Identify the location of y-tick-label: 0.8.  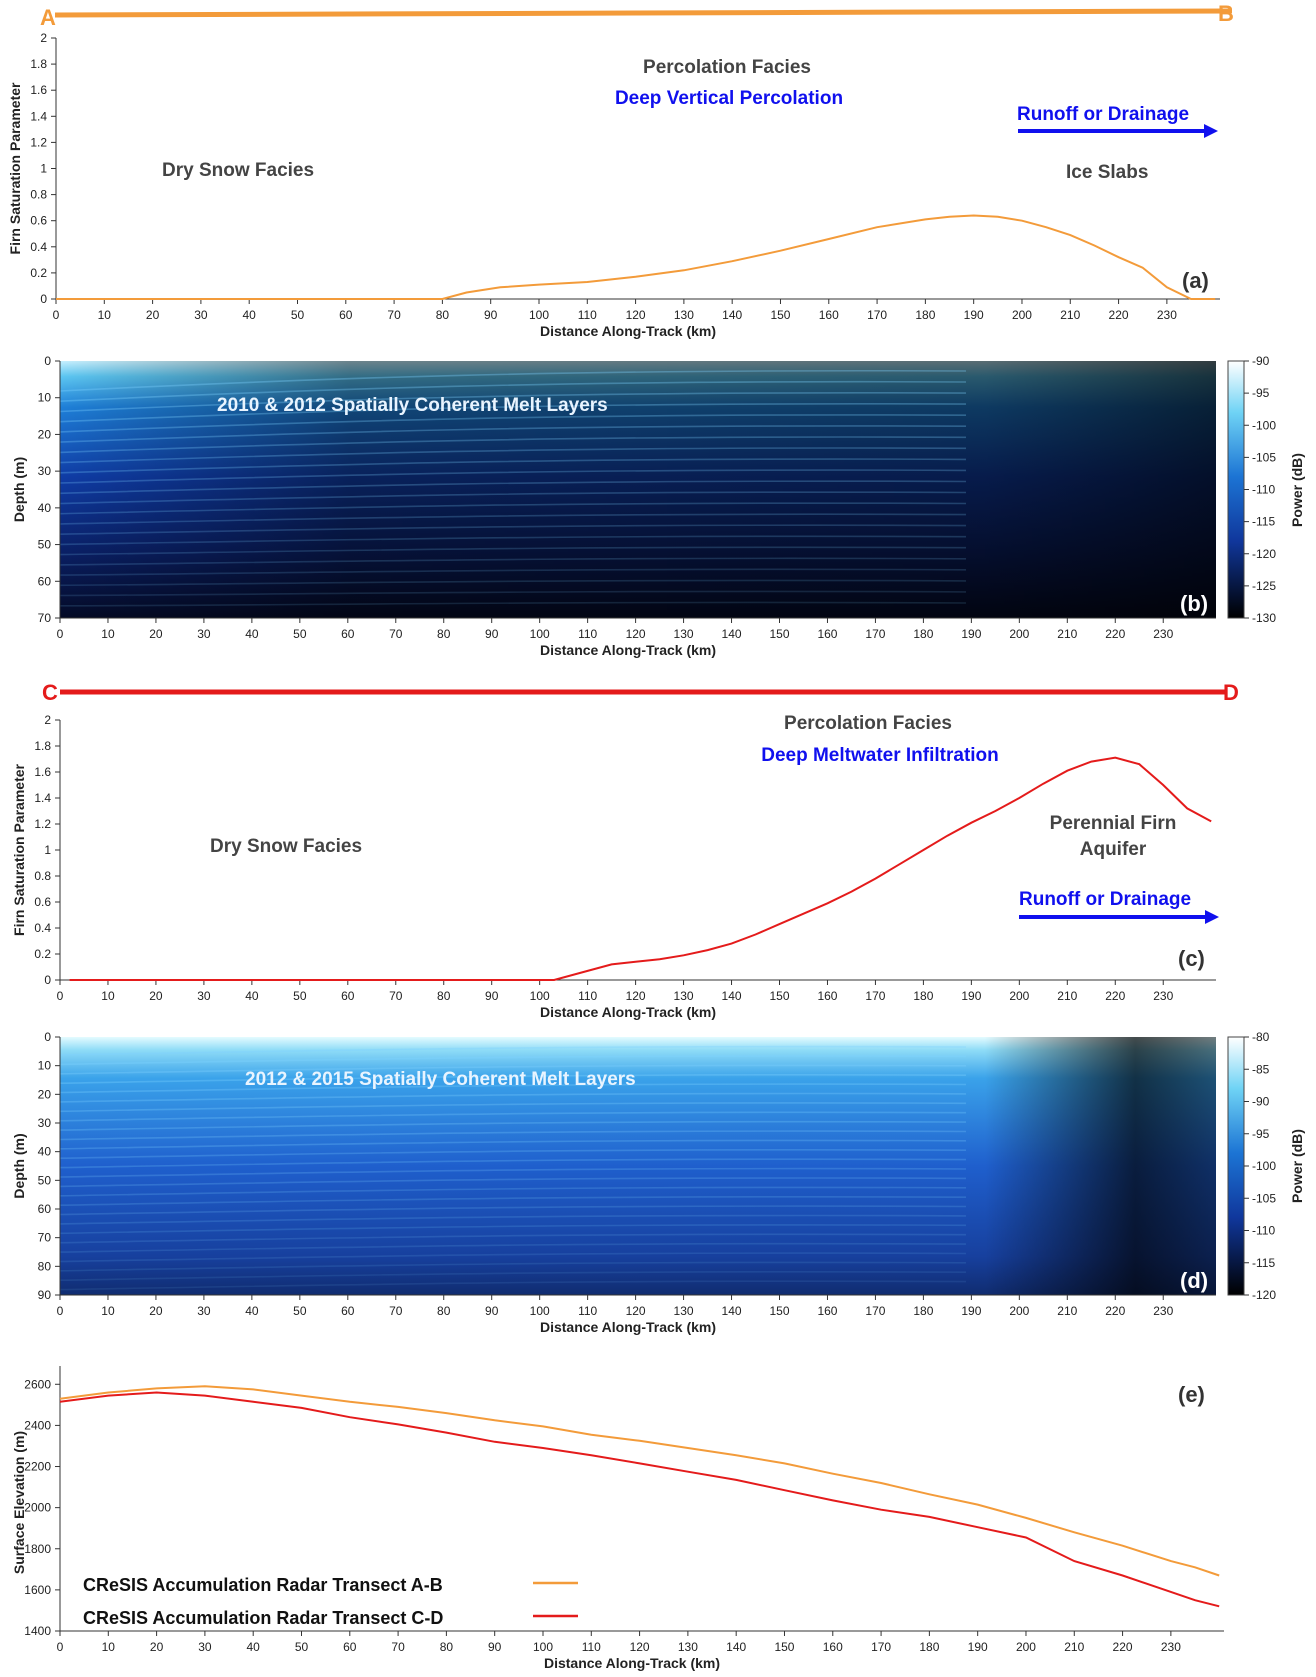
(38, 195).